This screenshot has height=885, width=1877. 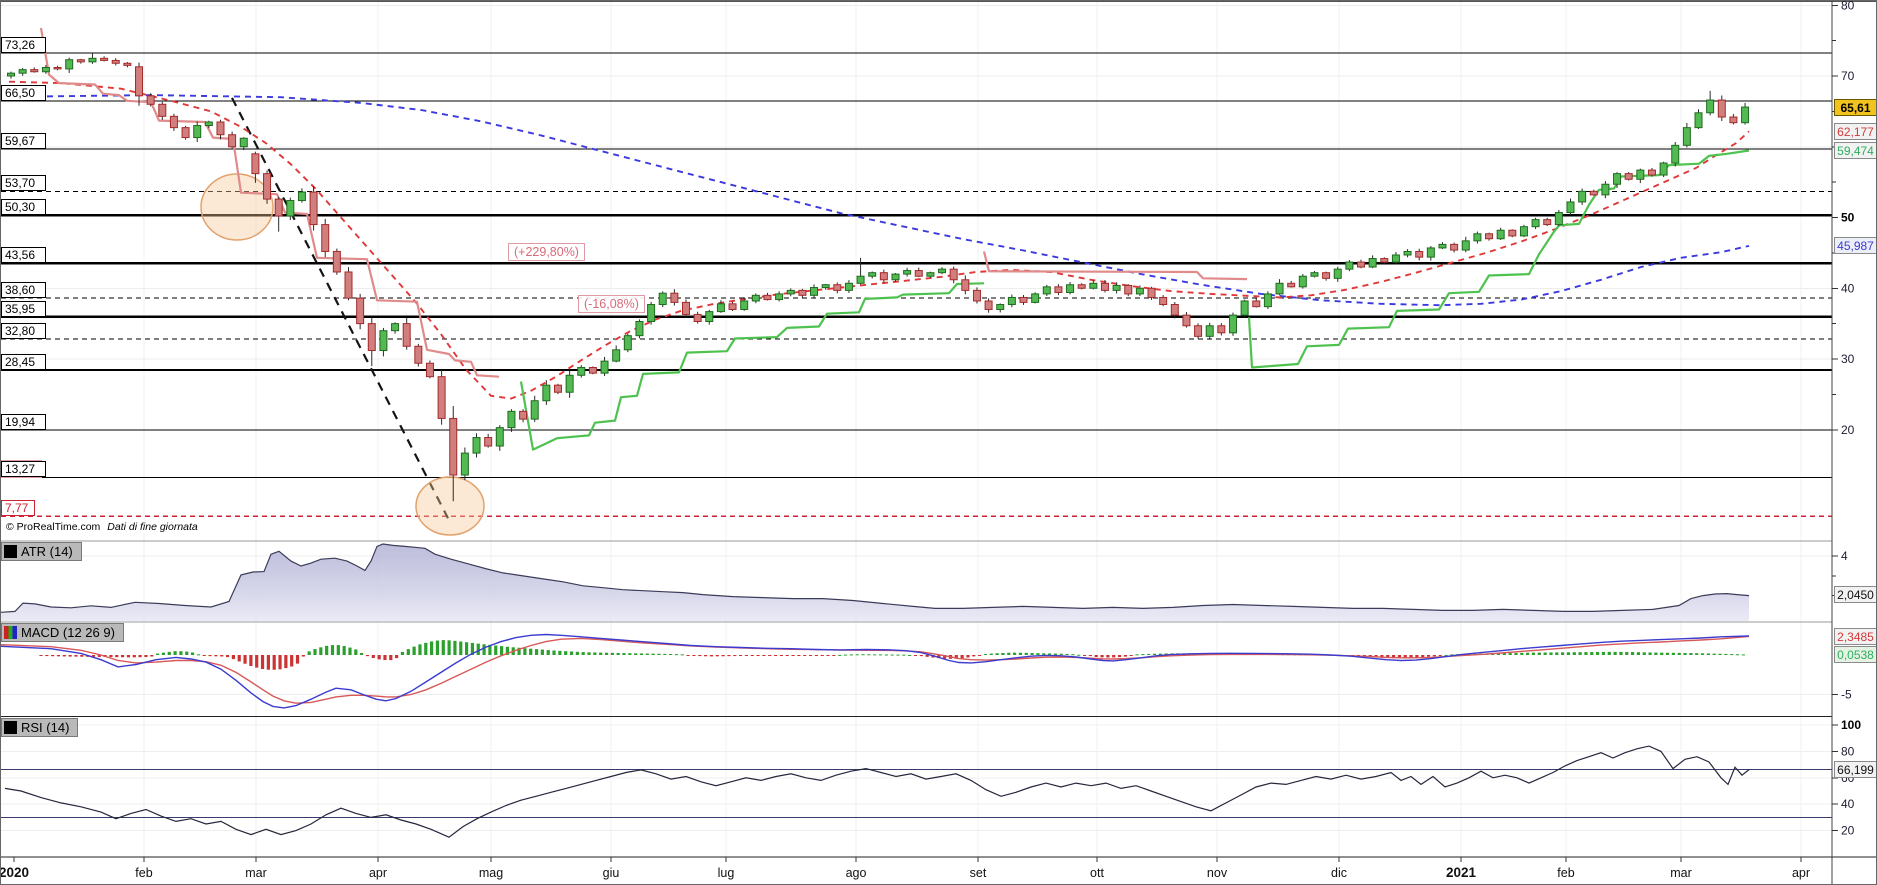 I want to click on macd-main-line, so click(x=875, y=671).